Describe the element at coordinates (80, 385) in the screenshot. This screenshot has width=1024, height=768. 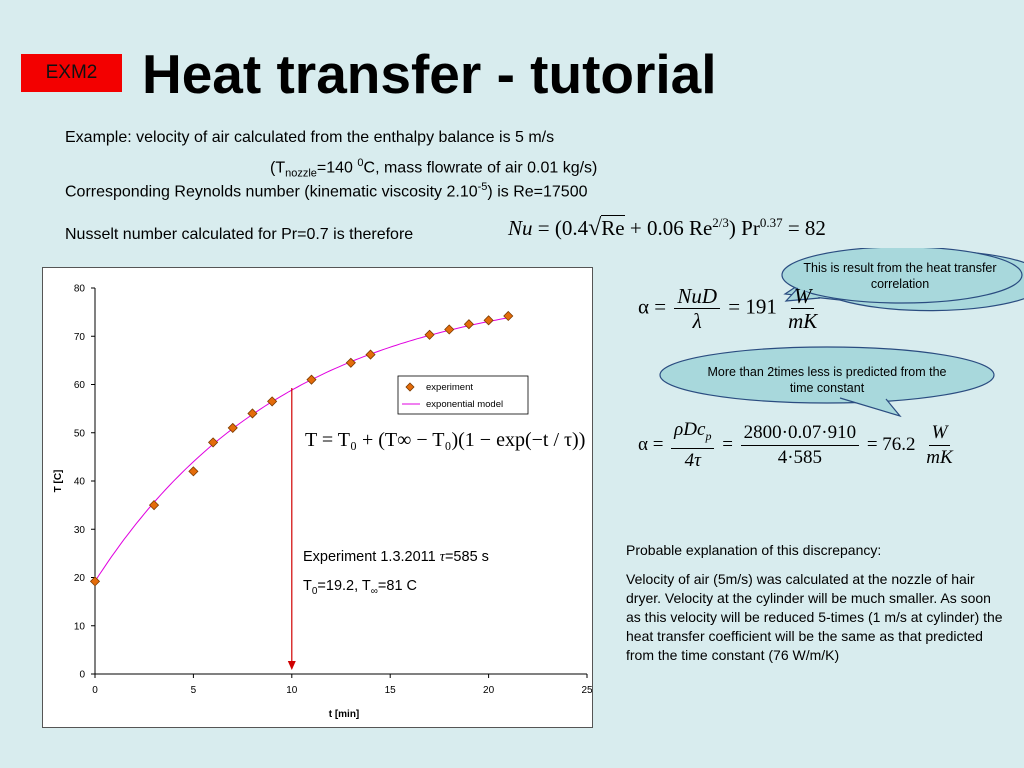
I see `y-tick-label: 60` at that location.